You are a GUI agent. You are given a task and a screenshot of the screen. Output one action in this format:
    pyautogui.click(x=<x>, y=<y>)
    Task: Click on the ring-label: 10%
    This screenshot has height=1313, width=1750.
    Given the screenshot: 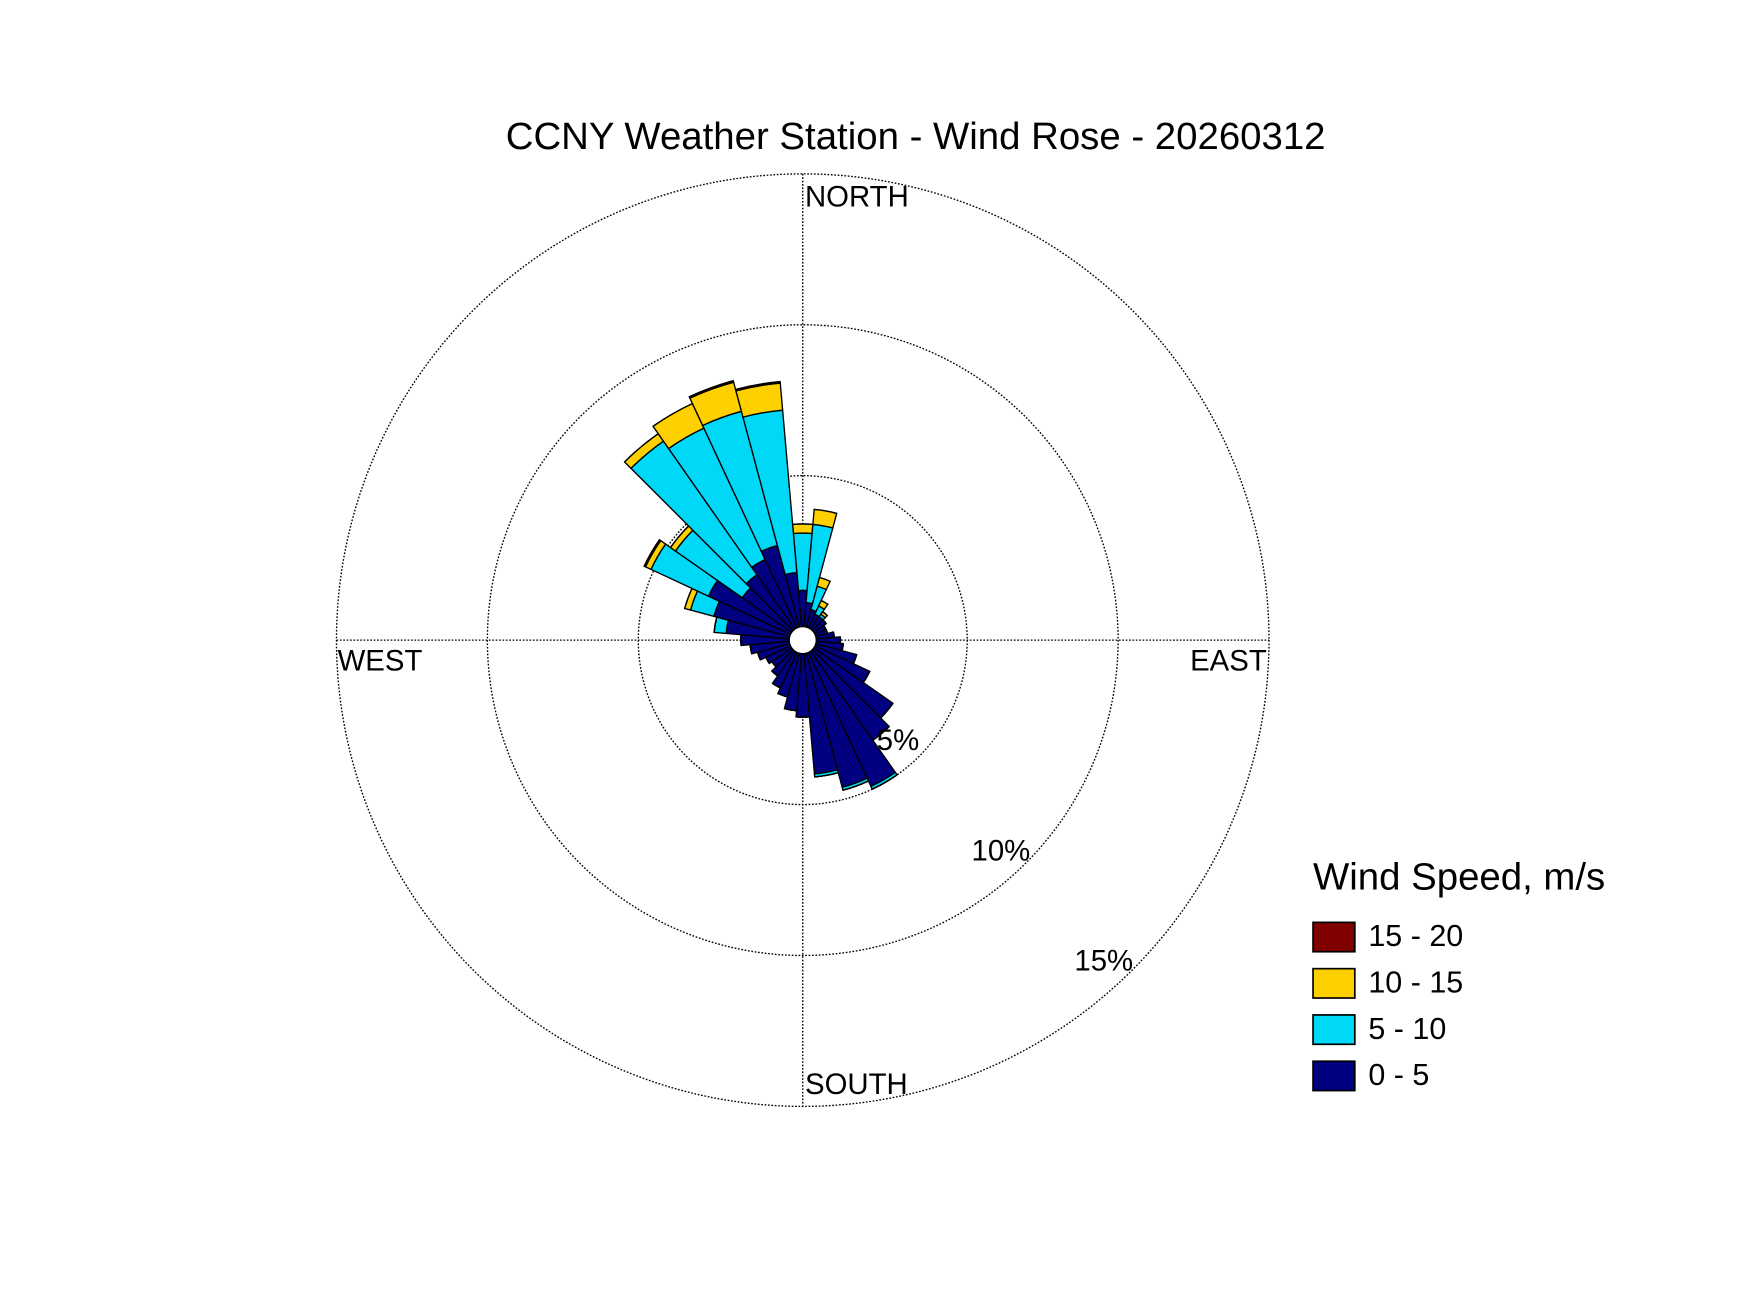 What is the action you would take?
    pyautogui.click(x=1001, y=850)
    